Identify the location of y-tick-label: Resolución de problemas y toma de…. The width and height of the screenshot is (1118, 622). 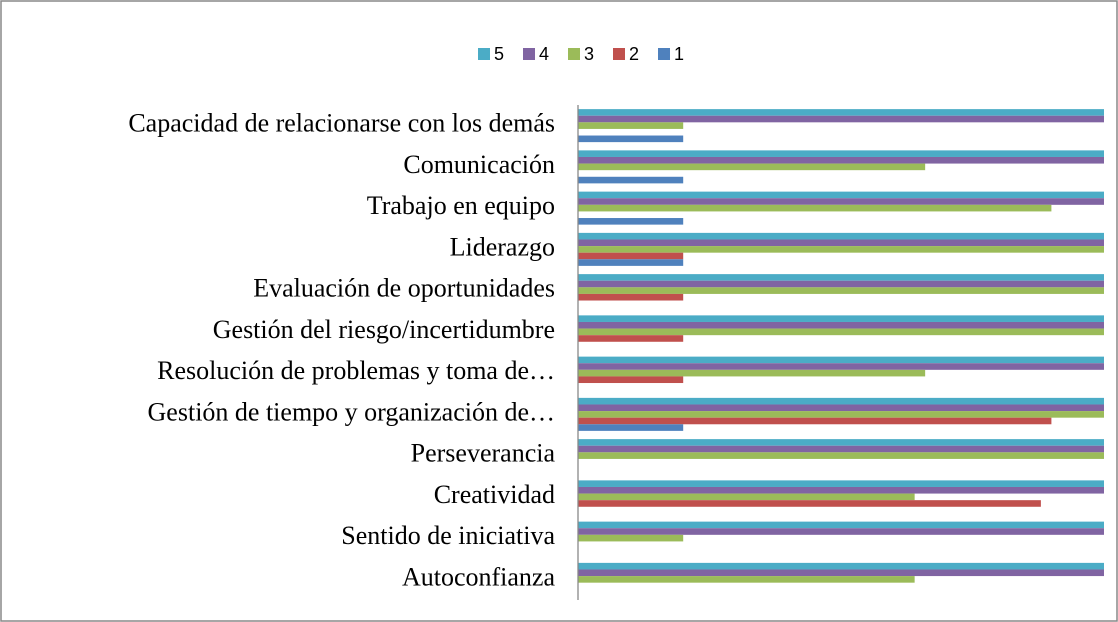
(356, 370).